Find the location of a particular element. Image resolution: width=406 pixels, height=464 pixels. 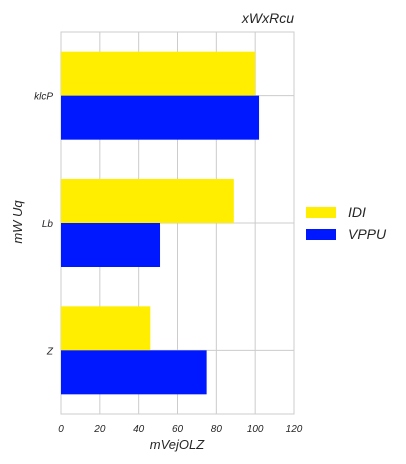

x-tick-label: 60 is located at coordinates (178, 429).